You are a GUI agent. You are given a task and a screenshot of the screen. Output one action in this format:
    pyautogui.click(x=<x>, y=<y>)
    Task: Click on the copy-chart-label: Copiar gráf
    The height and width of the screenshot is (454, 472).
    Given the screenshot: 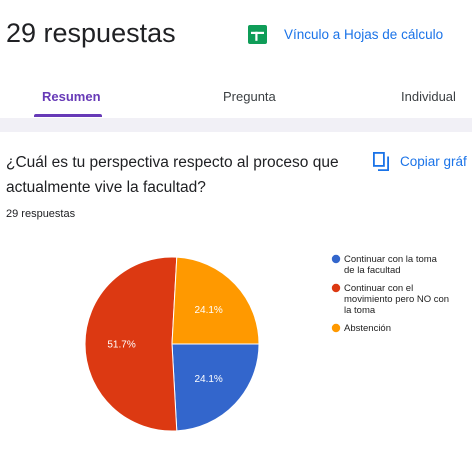 What is the action you would take?
    pyautogui.click(x=433, y=161)
    